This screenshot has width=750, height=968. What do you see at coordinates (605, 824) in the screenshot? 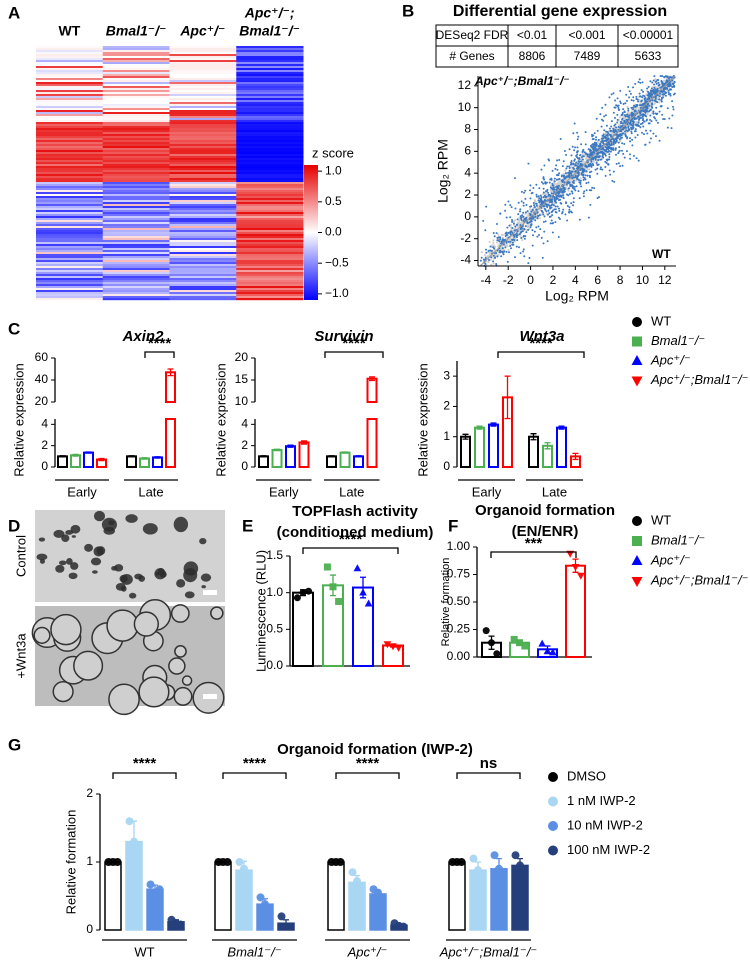
I see `legend-label: 10 nM IWP-2` at bounding box center [605, 824].